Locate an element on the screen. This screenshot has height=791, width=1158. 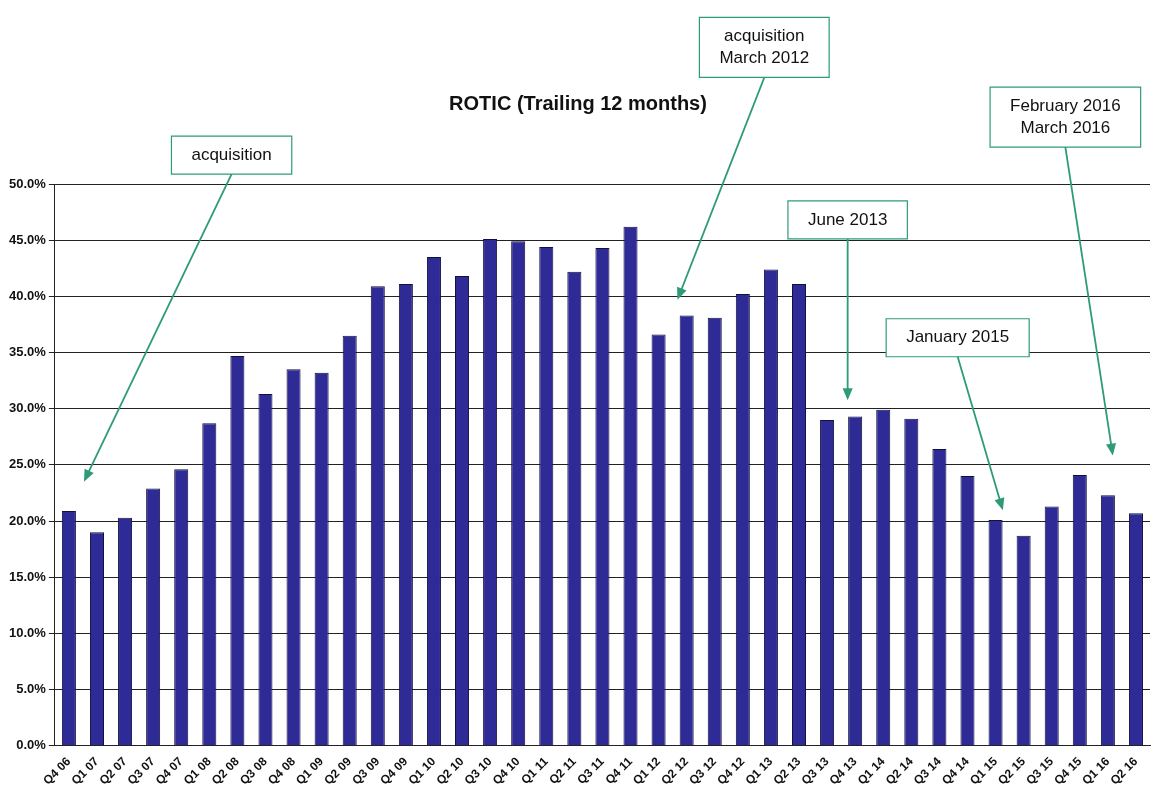
y-tick-label: 25.0% is located at coordinates (27, 464).